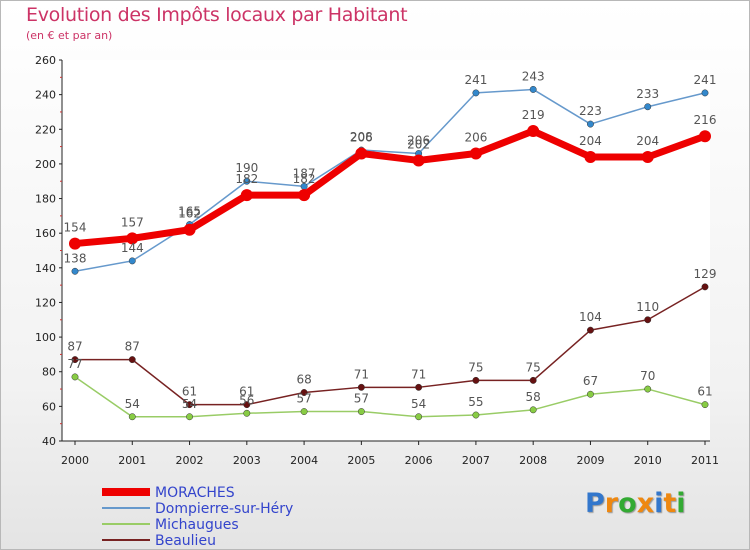  Describe the element at coordinates (45, 164) in the screenshot. I see `y-tick-label: 200` at that location.